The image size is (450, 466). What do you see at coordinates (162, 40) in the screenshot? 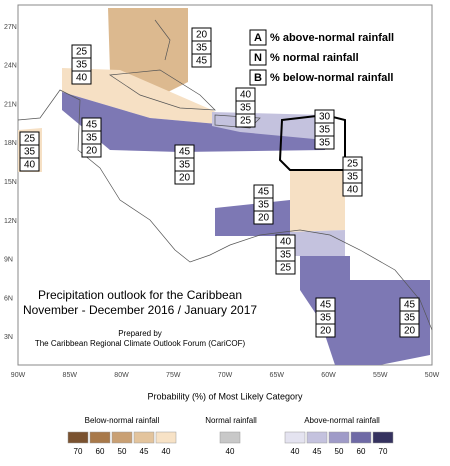
I see `coastline` at bounding box center [162, 40].